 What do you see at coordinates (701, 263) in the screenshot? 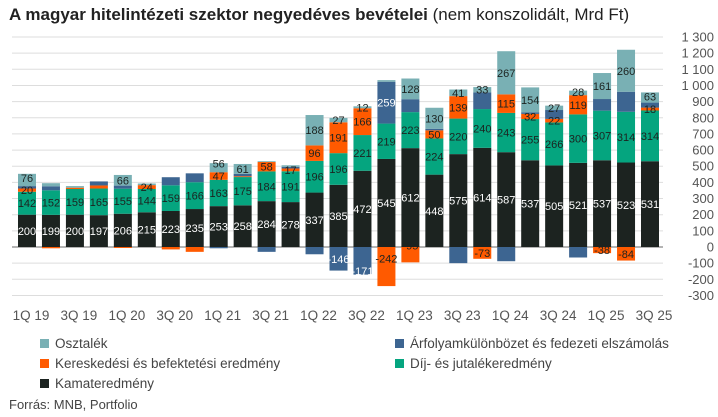
I see `y-tick-label: -100` at bounding box center [701, 263].